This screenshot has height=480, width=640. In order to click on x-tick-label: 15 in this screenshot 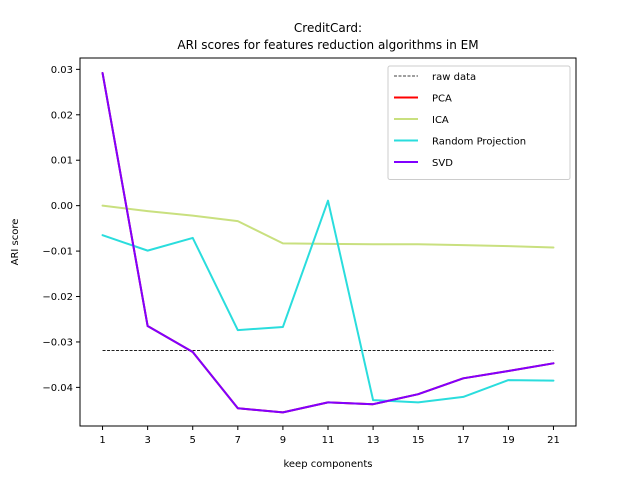, I will do `click(418, 440)`.